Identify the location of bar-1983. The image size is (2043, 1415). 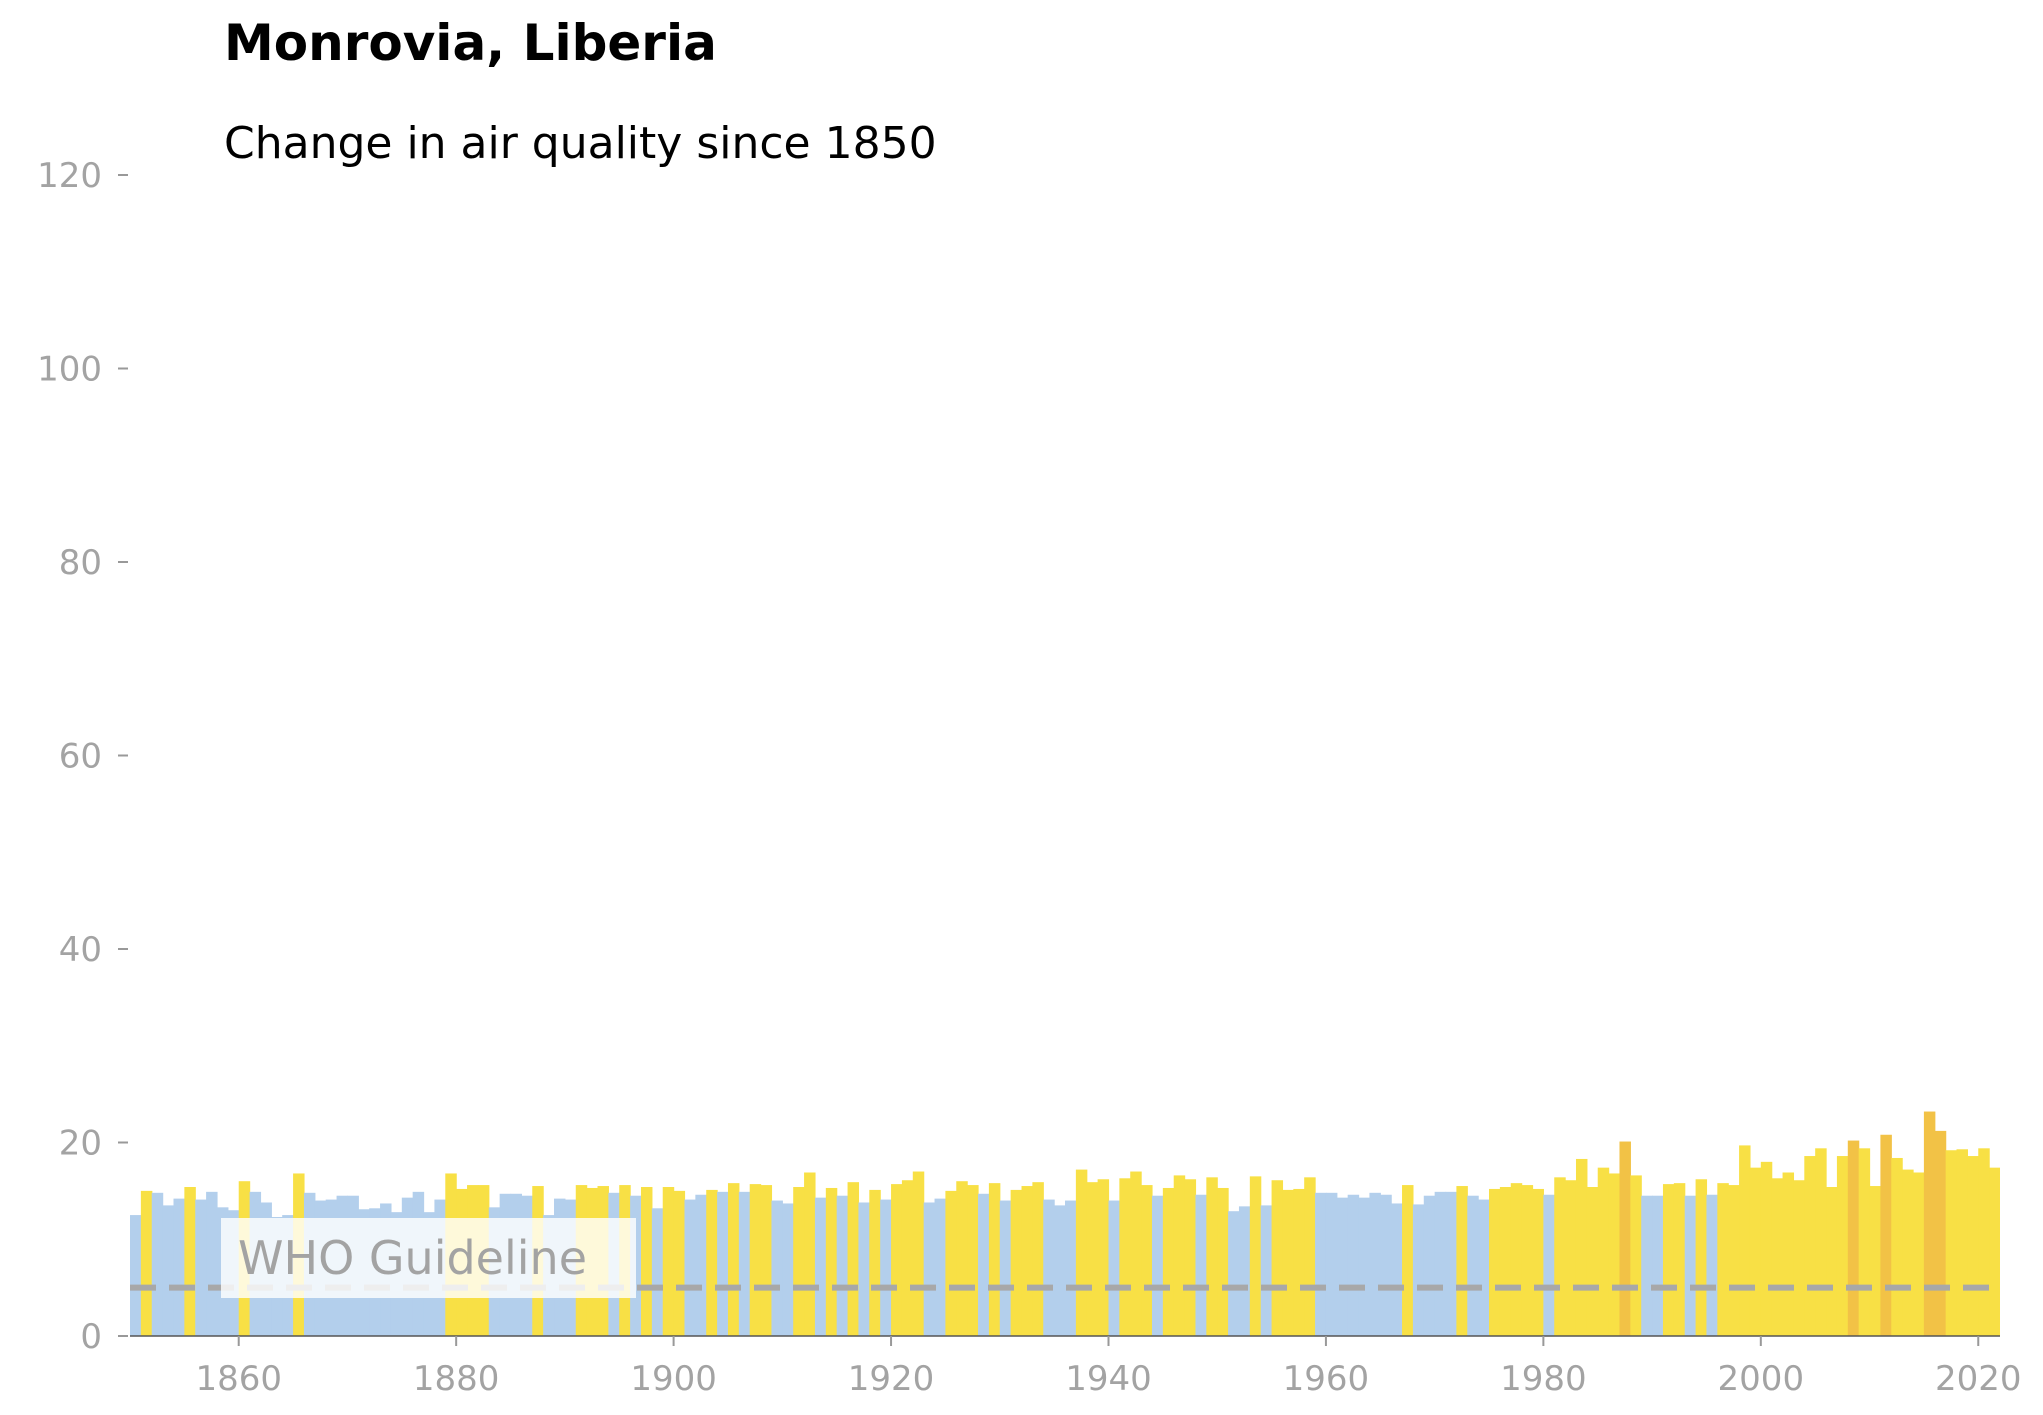
(1581, 1247).